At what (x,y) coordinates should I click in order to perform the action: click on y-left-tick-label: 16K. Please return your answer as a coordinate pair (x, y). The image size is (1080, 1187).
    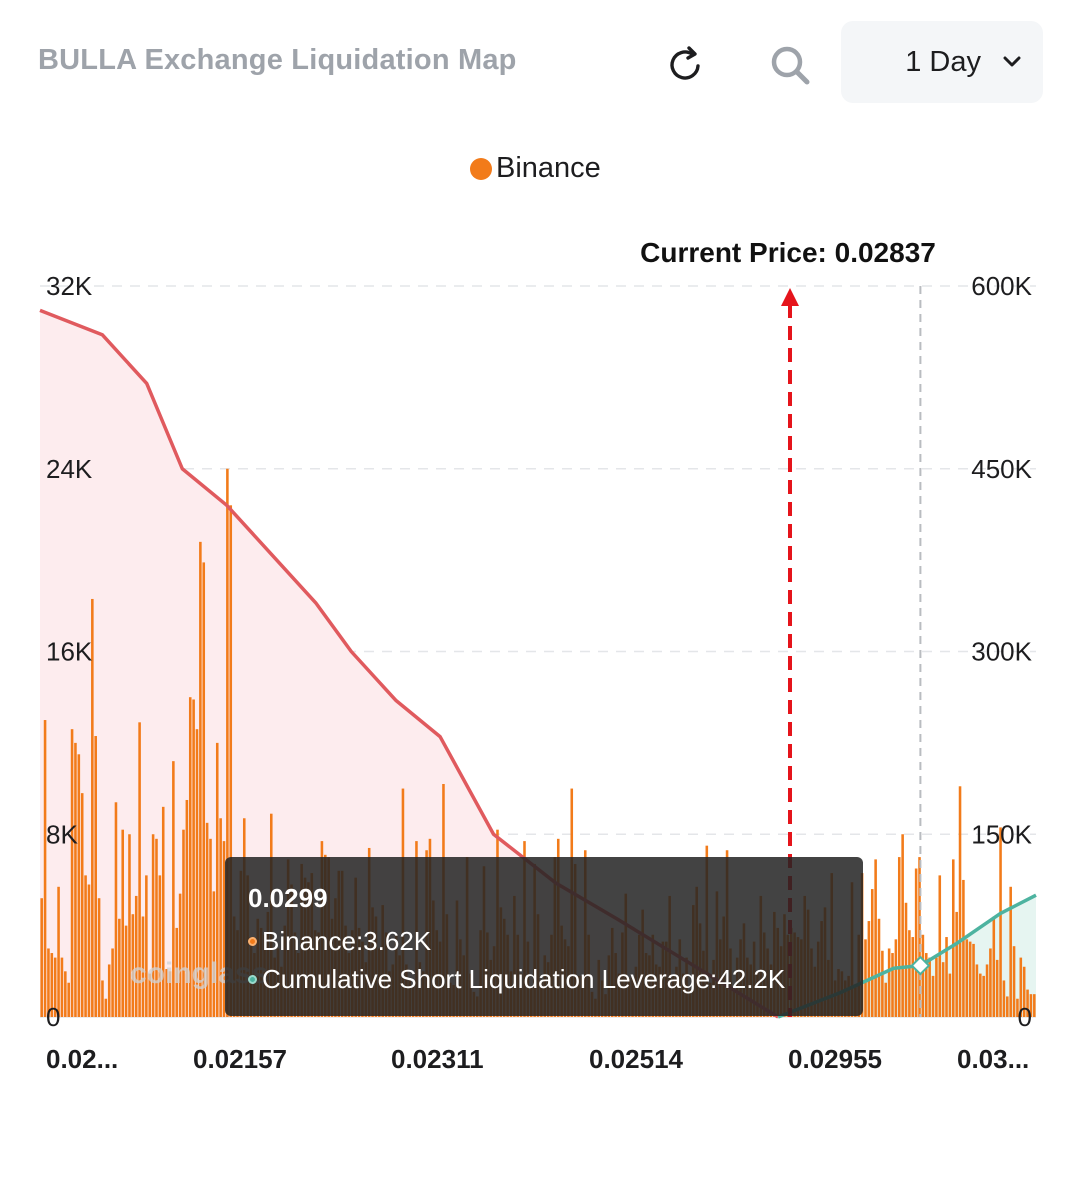
    Looking at the image, I should click on (69, 652).